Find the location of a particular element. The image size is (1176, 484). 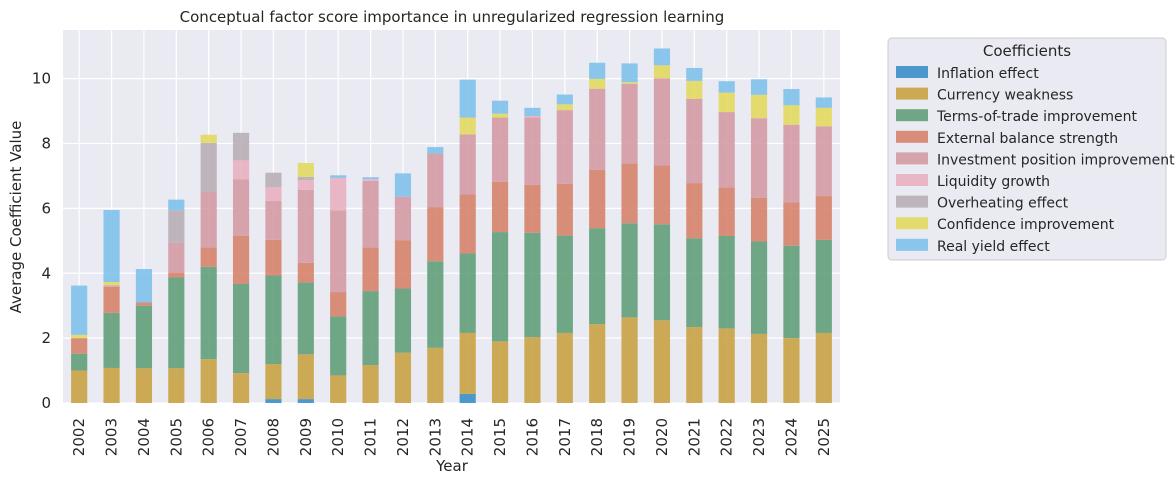

x-tick-label: 2014 is located at coordinates (468, 437).